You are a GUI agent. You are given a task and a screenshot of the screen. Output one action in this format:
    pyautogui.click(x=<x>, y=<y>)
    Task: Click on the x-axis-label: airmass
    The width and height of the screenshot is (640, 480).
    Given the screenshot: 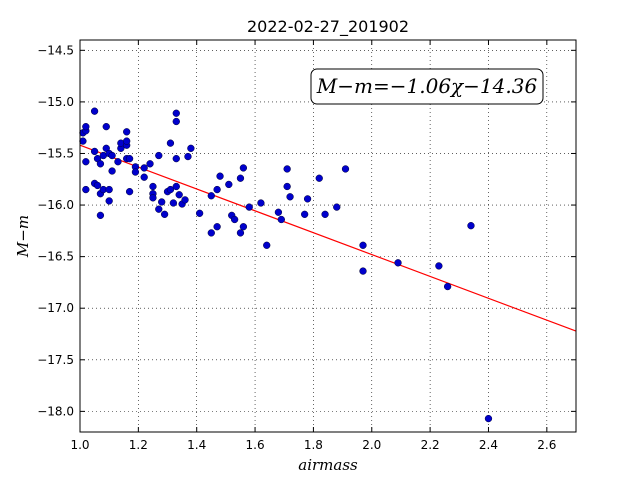 What is the action you would take?
    pyautogui.click(x=328, y=465)
    